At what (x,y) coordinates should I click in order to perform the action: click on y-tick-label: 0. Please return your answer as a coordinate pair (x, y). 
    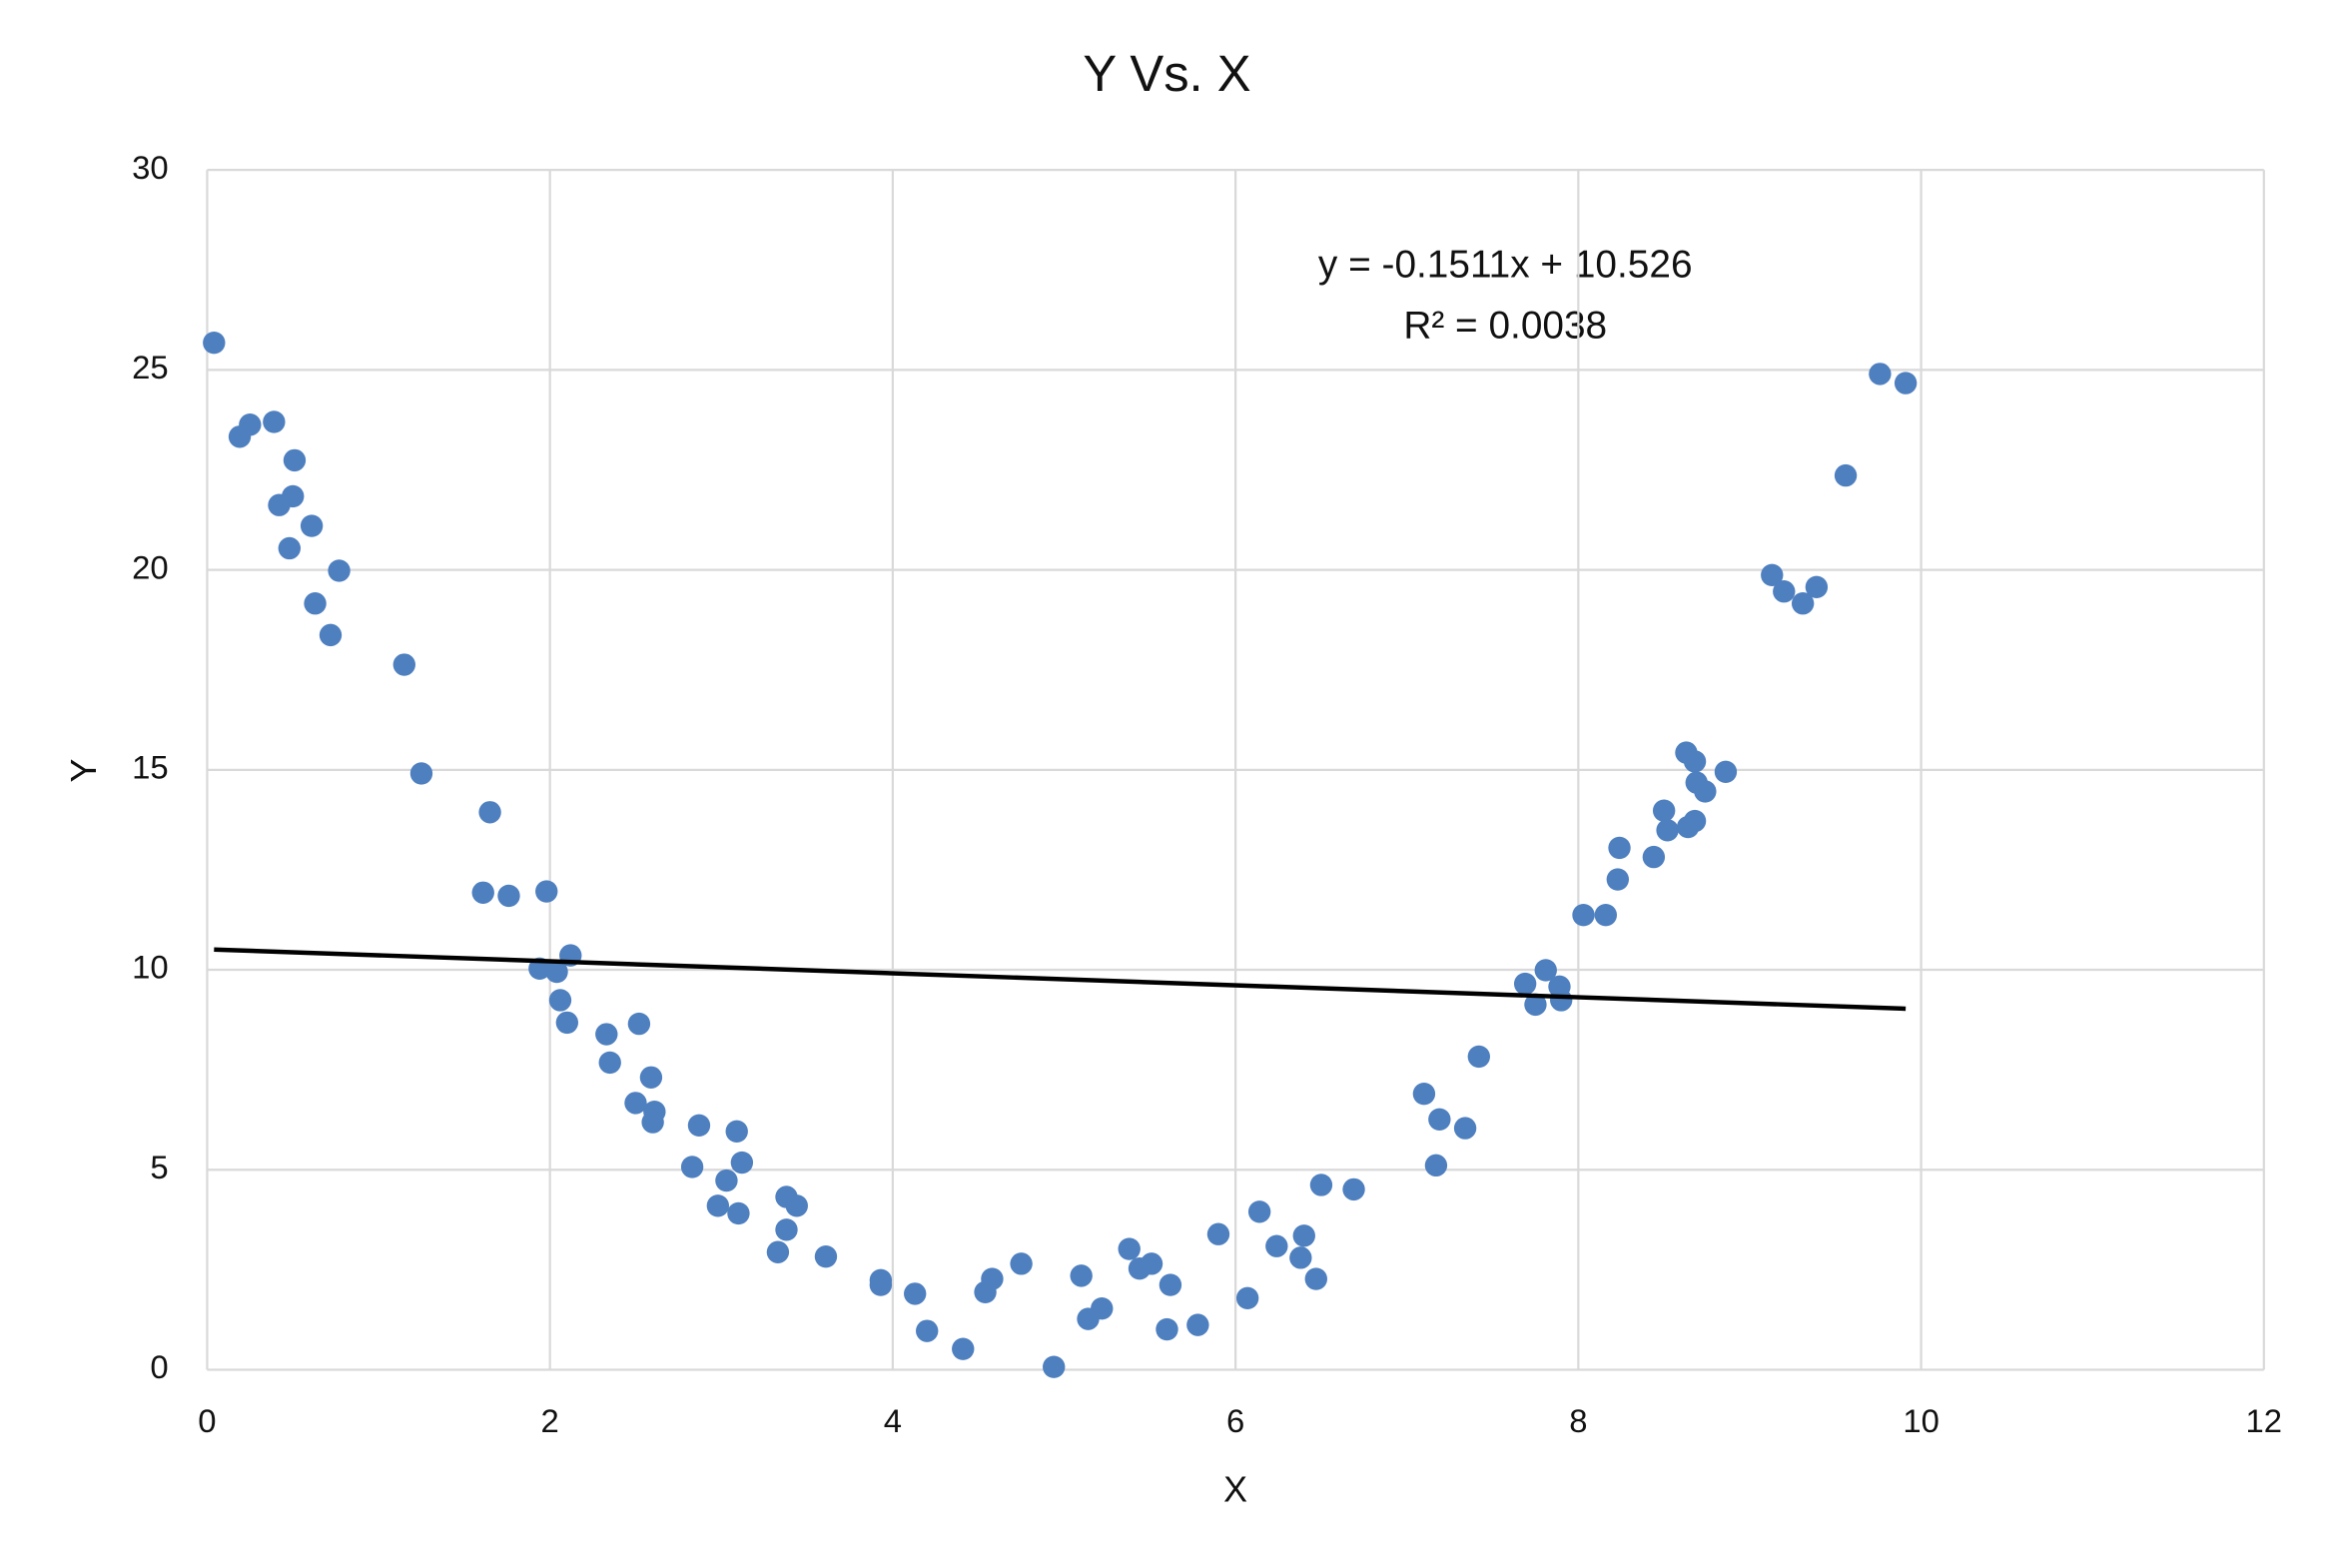
    Looking at the image, I should click on (159, 1366).